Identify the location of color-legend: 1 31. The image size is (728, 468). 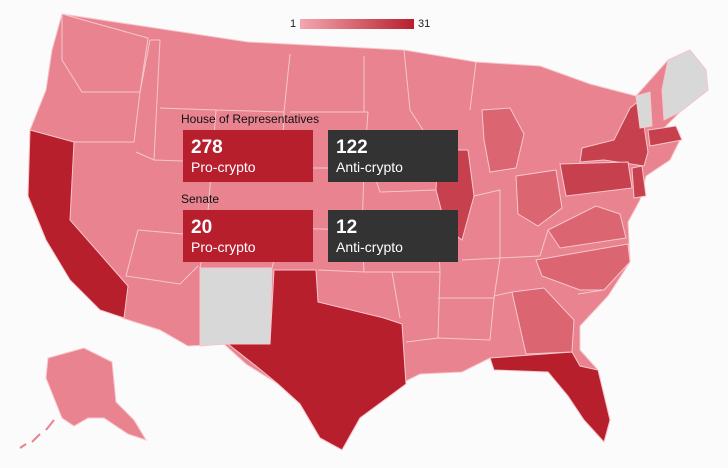
(365, 24).